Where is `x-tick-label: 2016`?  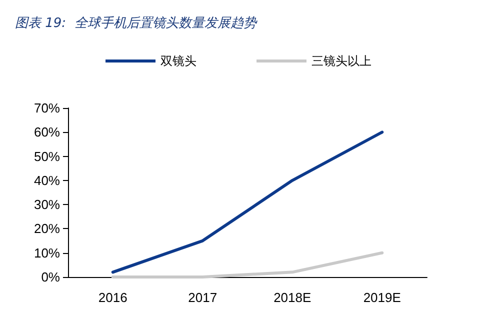
x-tick-label: 2016 is located at coordinates (113, 297).